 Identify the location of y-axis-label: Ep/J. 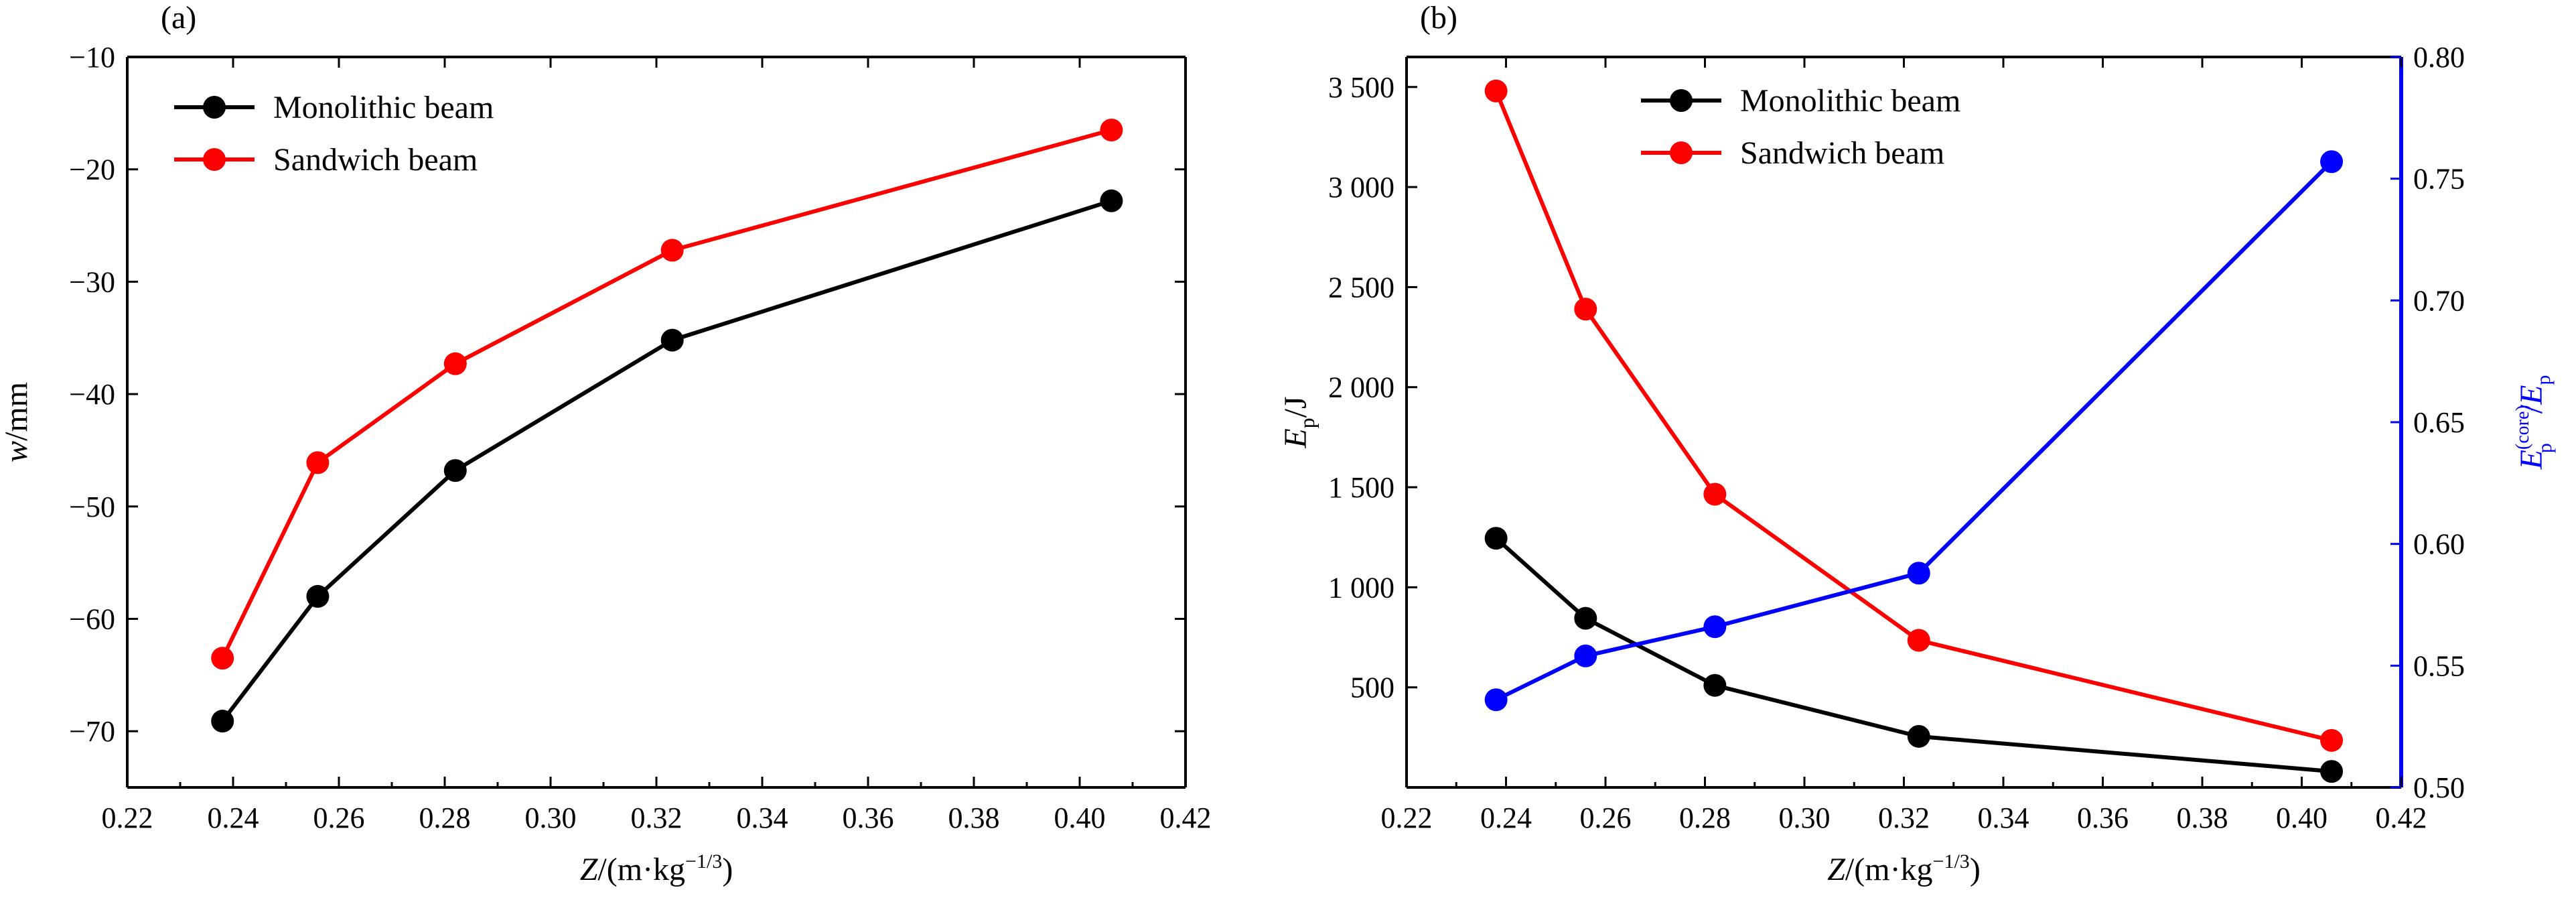
(1298, 422).